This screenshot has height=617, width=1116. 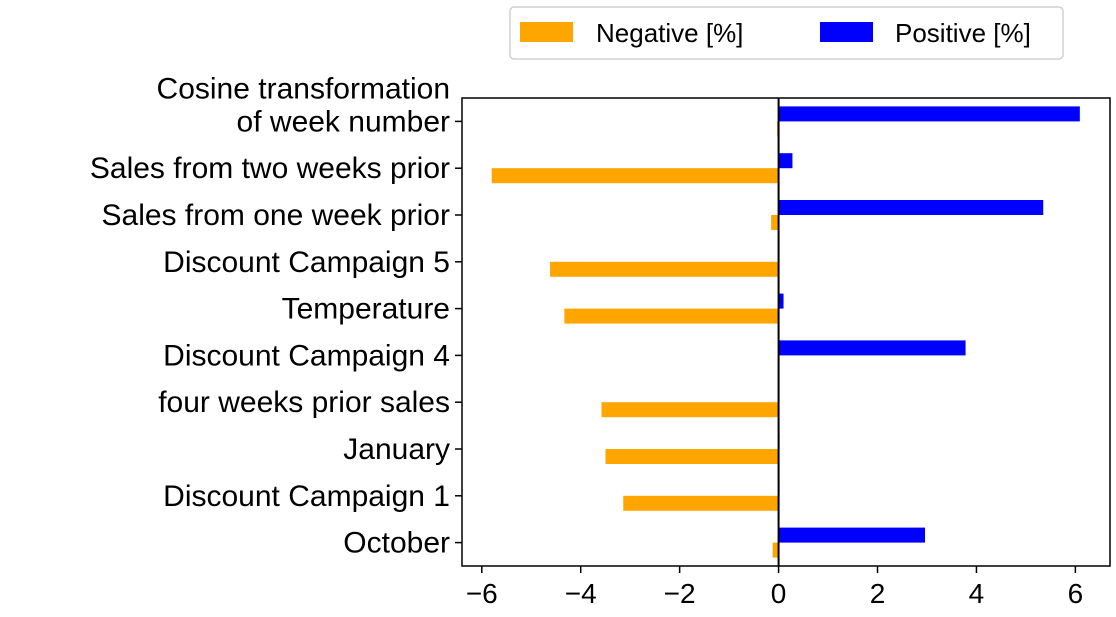 What do you see at coordinates (304, 402) in the screenshot?
I see `y-tick-label-7: four weeks prior sales` at bounding box center [304, 402].